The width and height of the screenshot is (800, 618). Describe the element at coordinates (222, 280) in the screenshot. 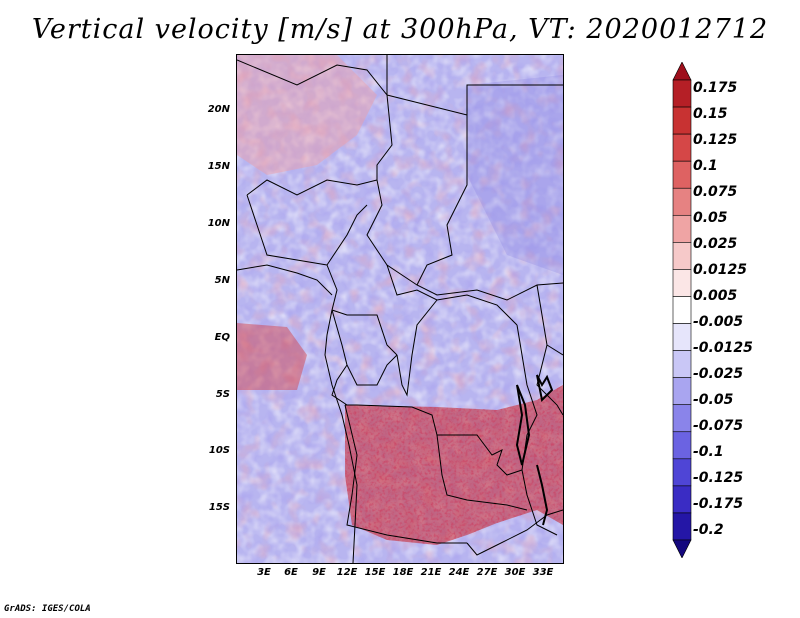

I see `lat-label-5n: 5N` at that location.